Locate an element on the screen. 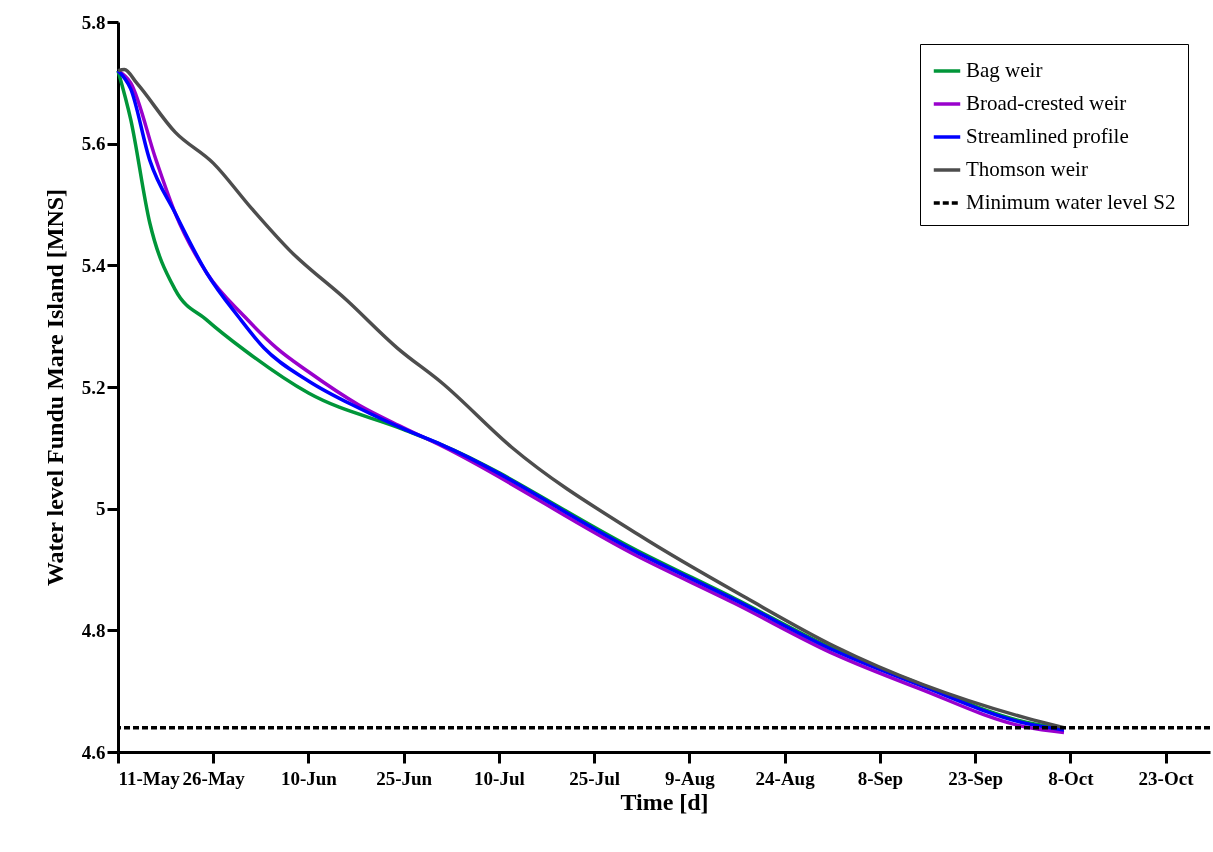  legend-label: Minimum water level S2 is located at coordinates (1071, 202).